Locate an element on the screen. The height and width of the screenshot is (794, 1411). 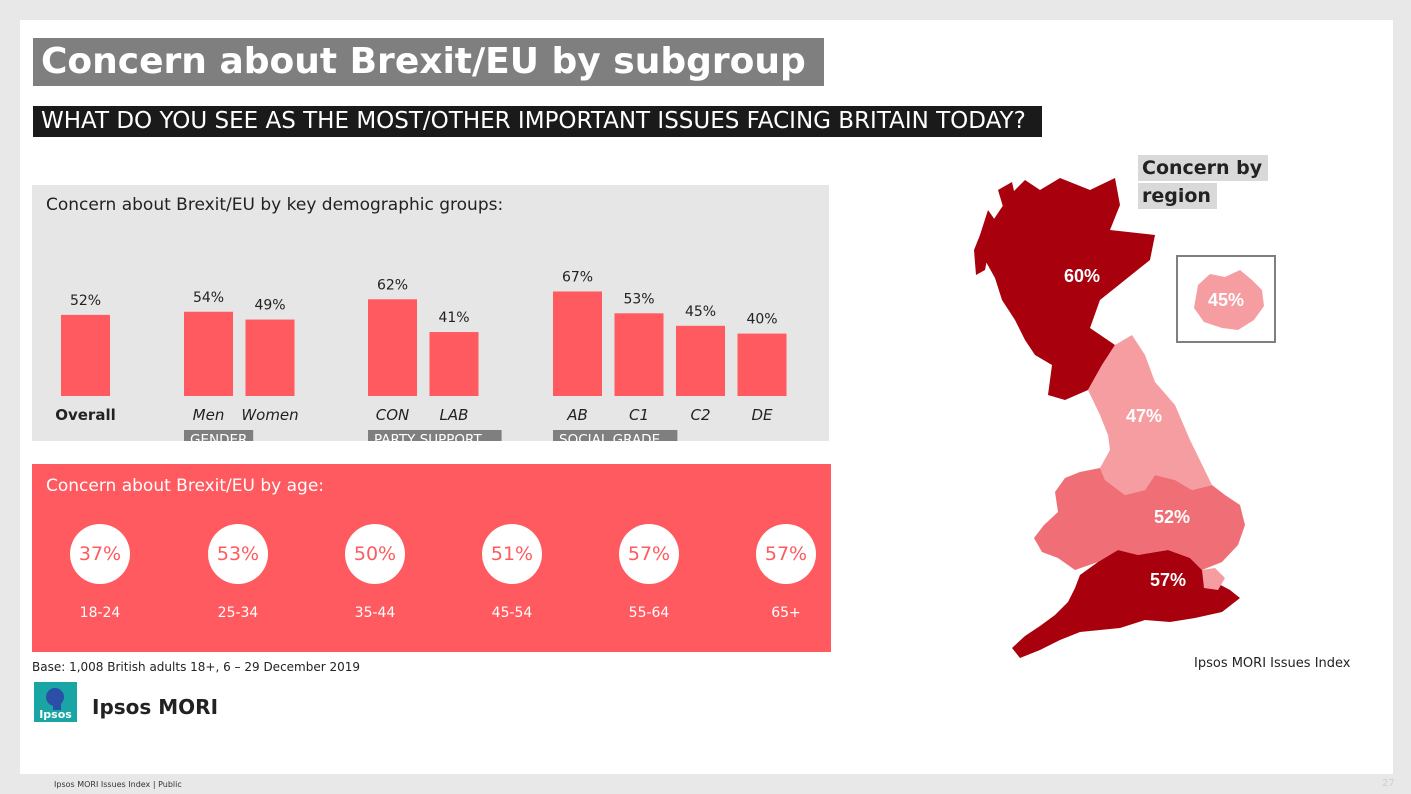
bar-value-ab: 67% is located at coordinates (577, 277).